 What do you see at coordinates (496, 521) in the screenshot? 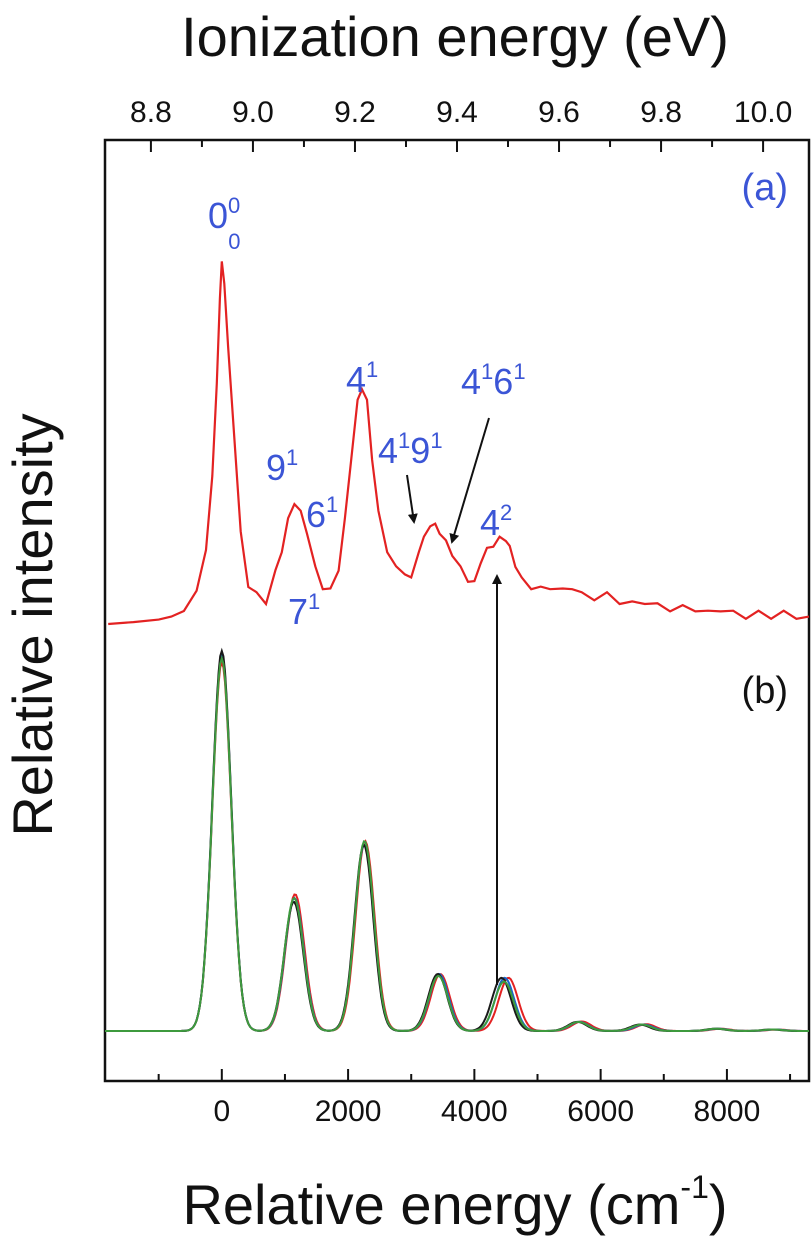
I see `label-4-2: 42` at bounding box center [496, 521].